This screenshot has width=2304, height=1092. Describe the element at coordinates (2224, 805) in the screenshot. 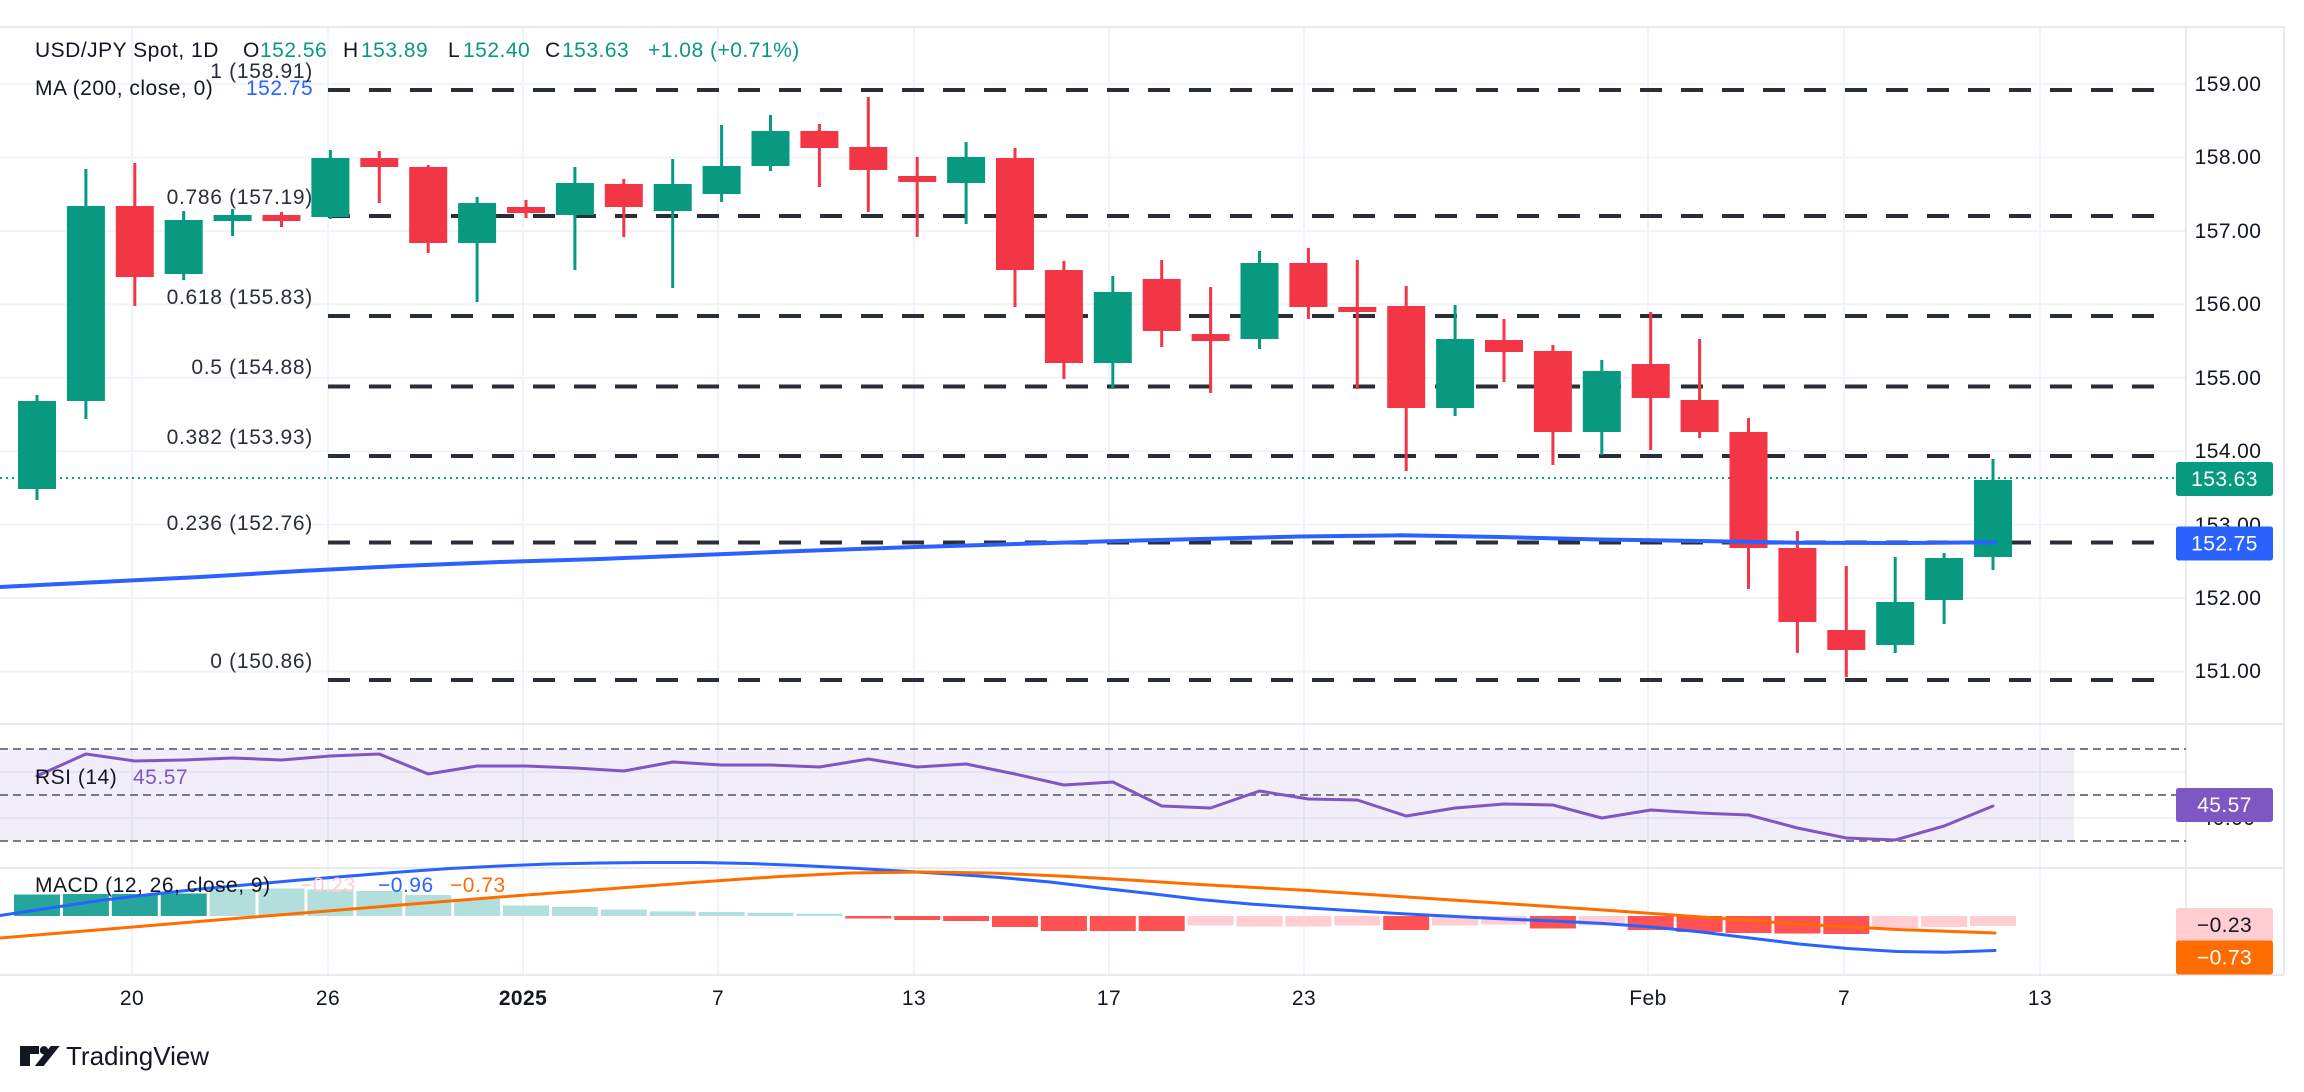

I see `svg-text: 45.57` at that location.